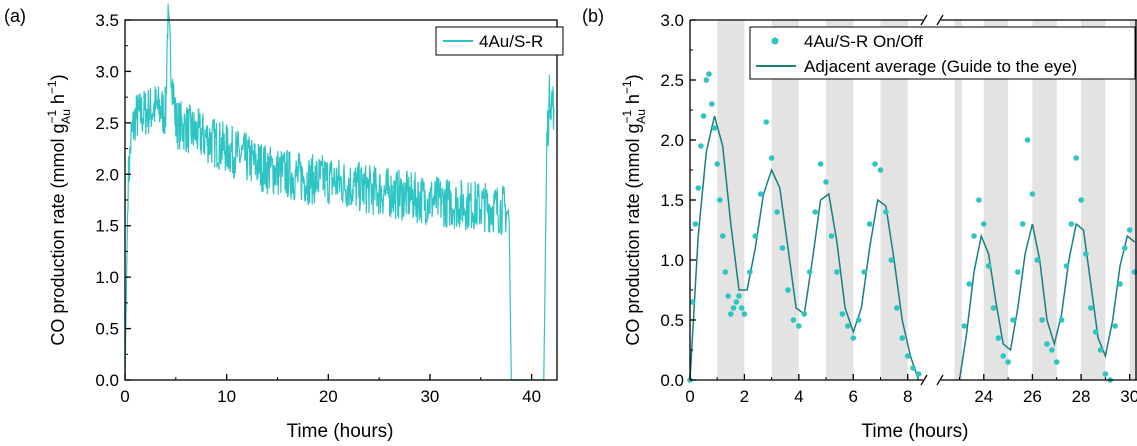 The image size is (1137, 446). What do you see at coordinates (15, 16) in the screenshot?
I see `panel-a-label: (a)` at bounding box center [15, 16].